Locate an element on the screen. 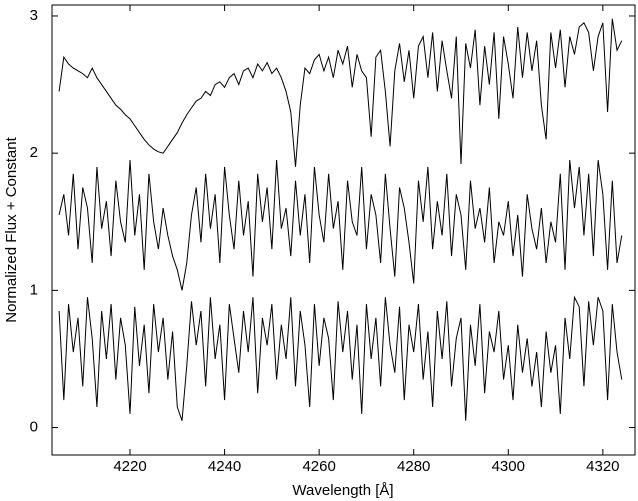  x-tick-label: 4280 is located at coordinates (413, 466).